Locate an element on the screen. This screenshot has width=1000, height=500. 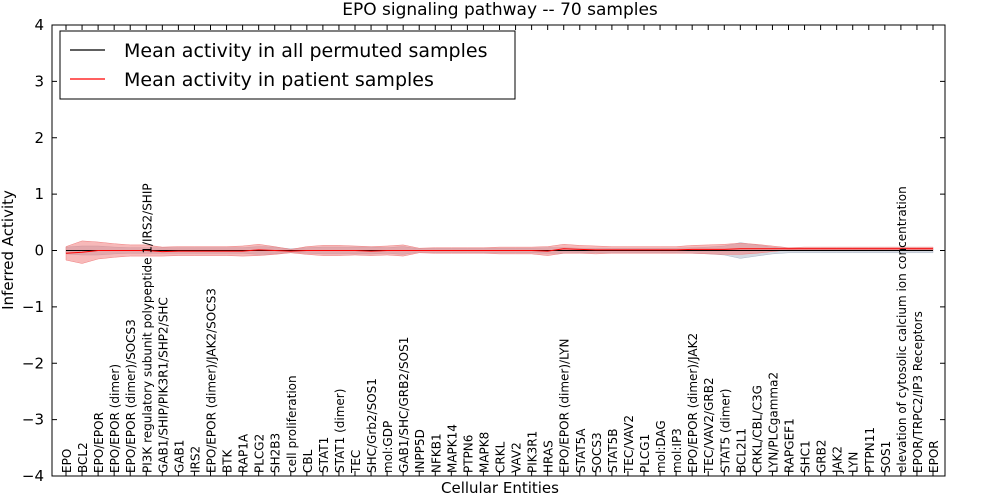
x-tick-label: INPP5D is located at coordinates (420, 451).